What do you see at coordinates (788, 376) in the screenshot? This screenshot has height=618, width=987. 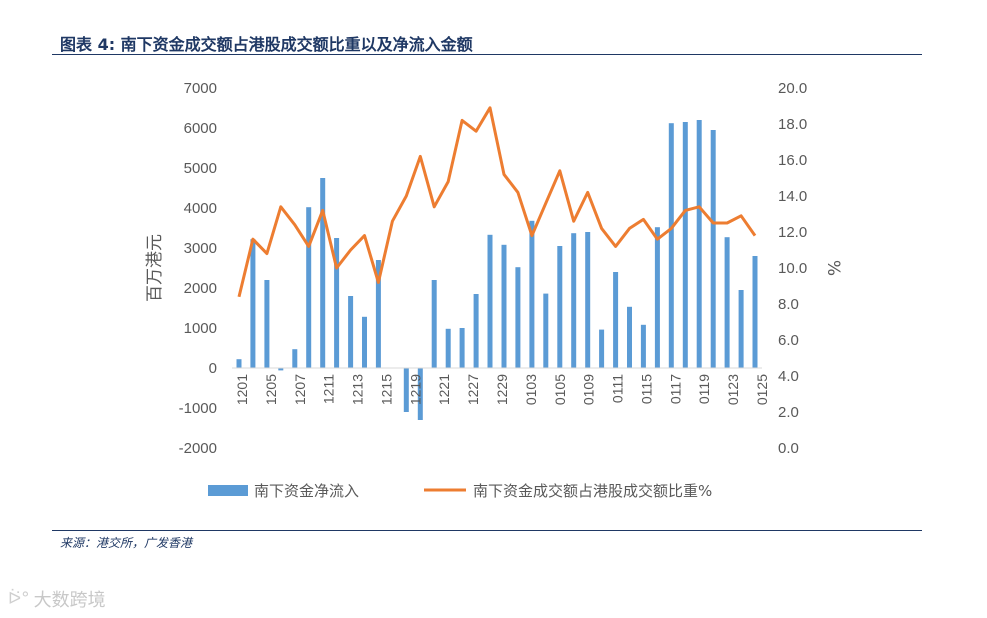 I see `right-tick-label: 4.0` at bounding box center [788, 376].